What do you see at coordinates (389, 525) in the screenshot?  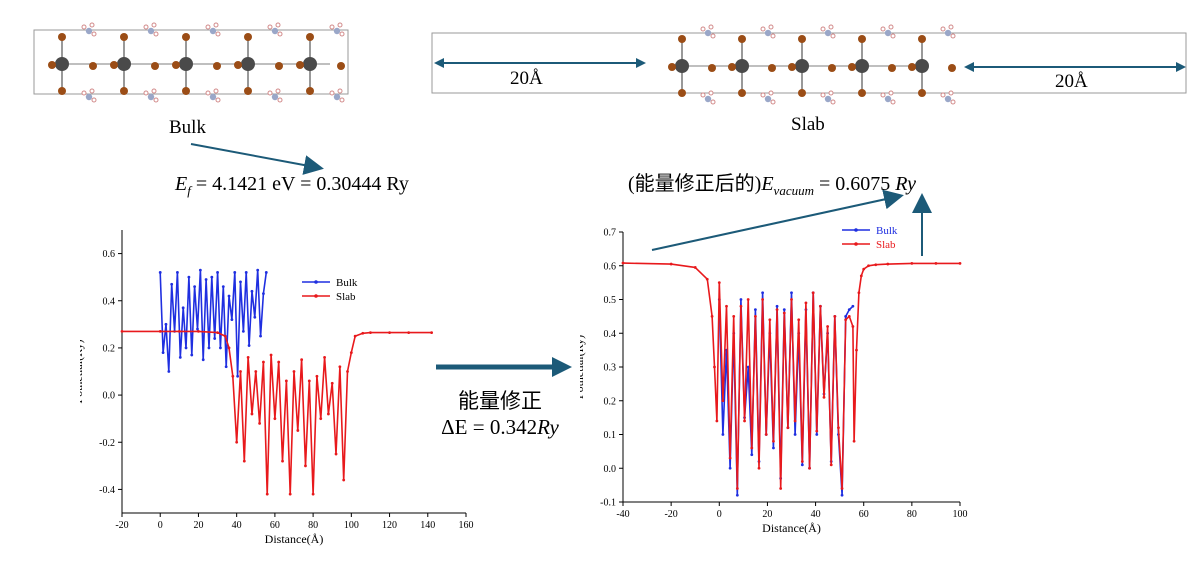 I see `x-tick-label: 120` at bounding box center [389, 525].